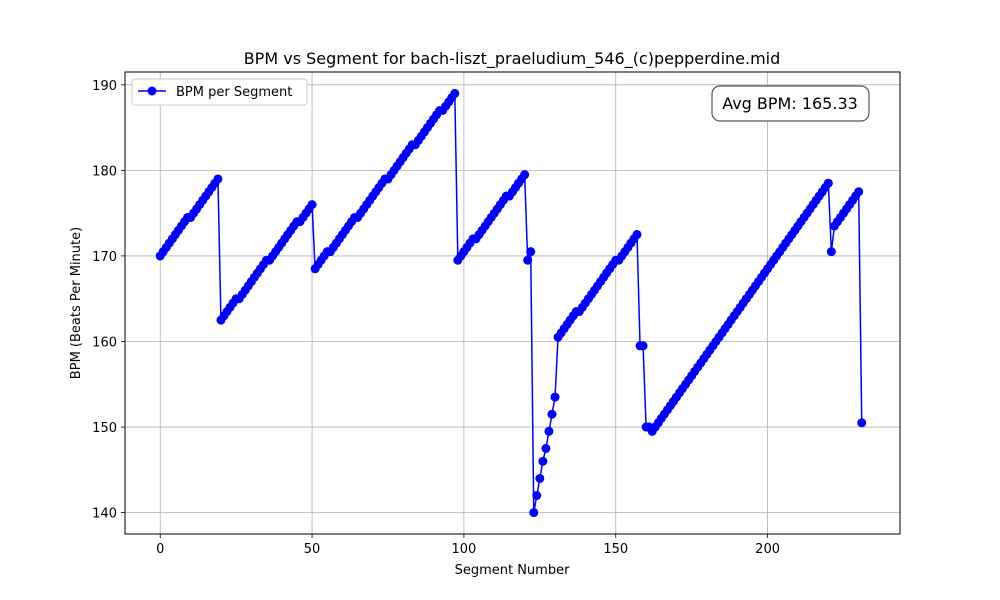  I want to click on x-tick-label: 100, so click(463, 549).